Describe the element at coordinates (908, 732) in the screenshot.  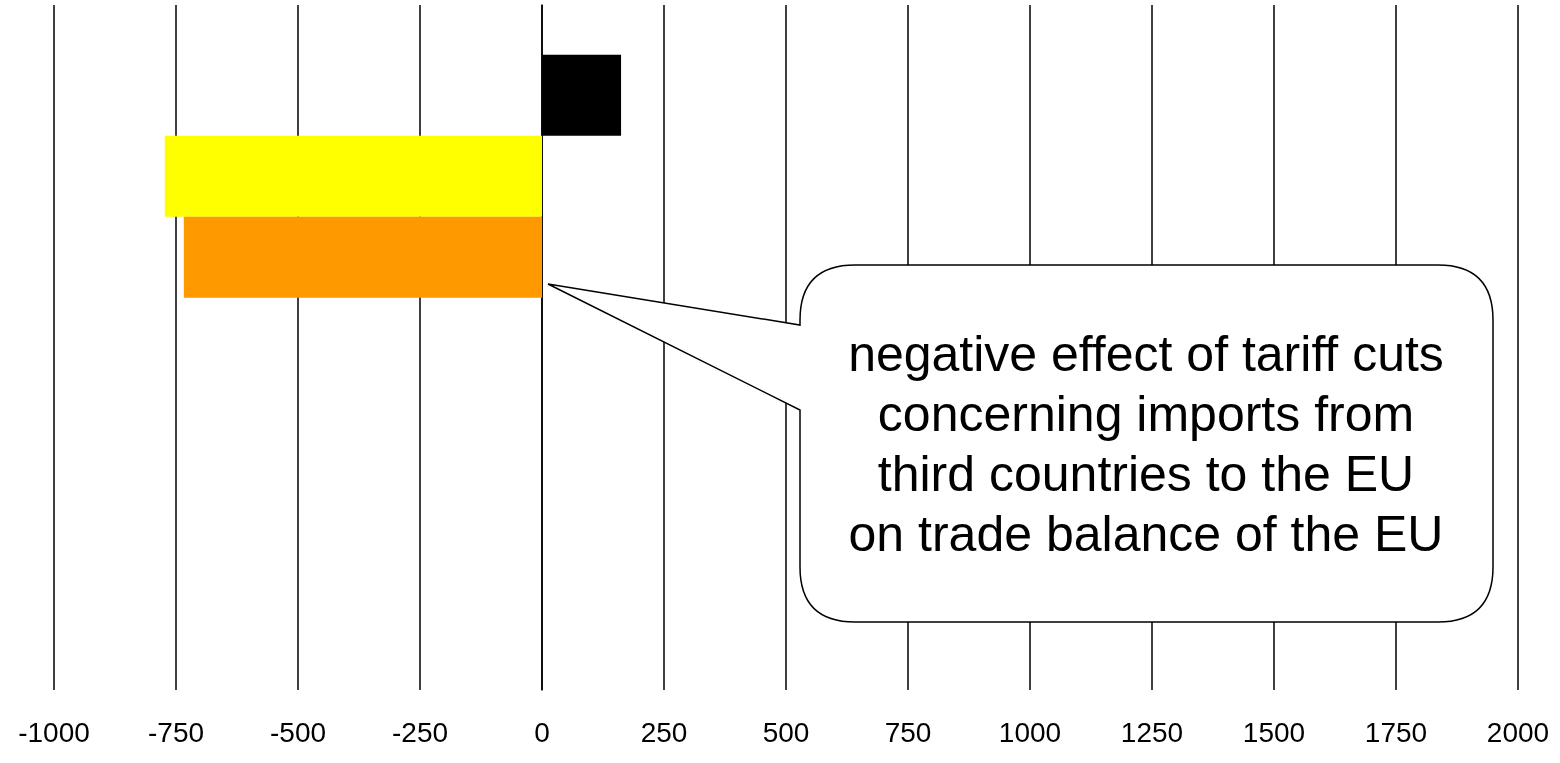
I see `x-tick-label: 750` at that location.